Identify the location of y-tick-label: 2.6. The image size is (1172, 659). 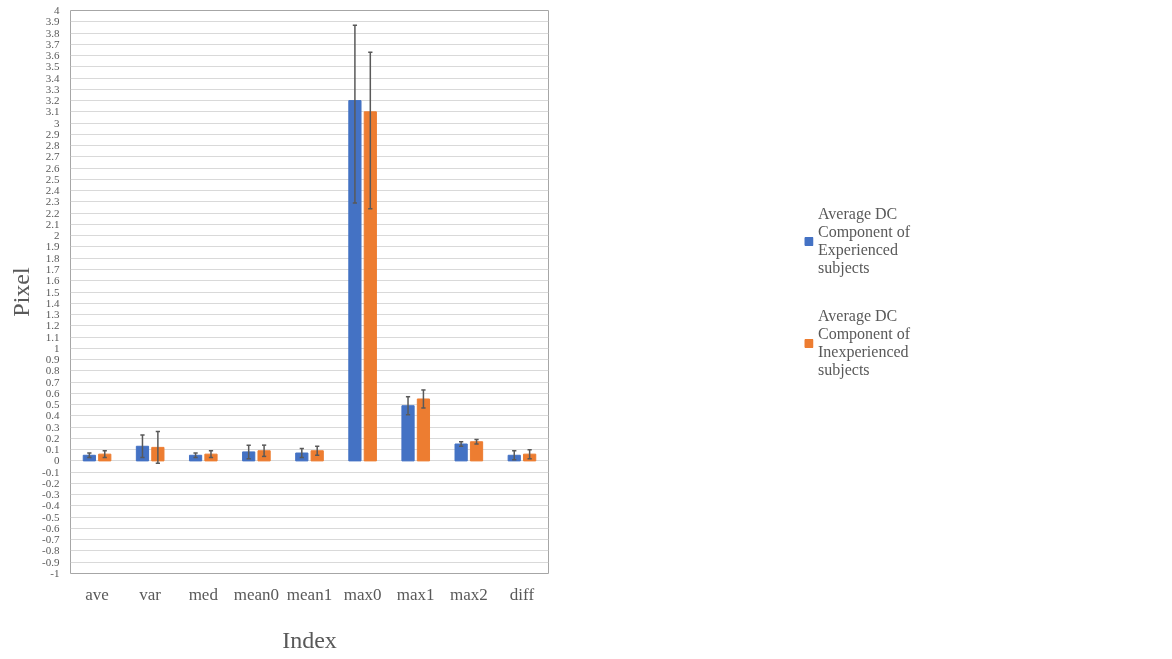
(52, 167).